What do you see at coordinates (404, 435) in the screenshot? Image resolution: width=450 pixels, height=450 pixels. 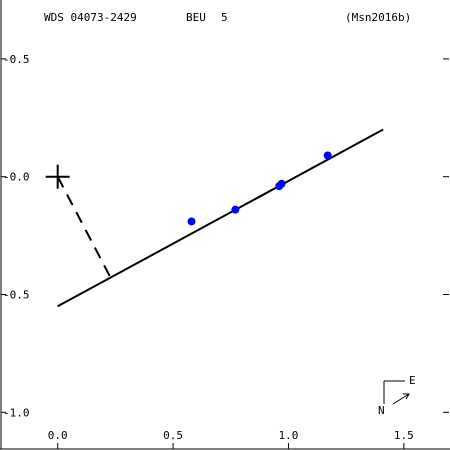 I see `x-tick-label: 1.5` at bounding box center [404, 435].